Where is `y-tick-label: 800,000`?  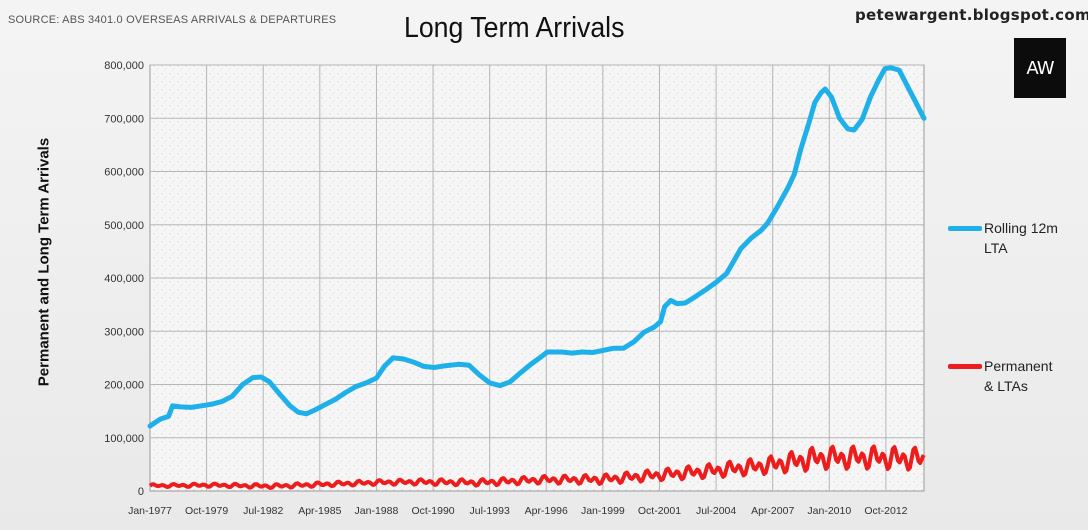 y-tick-label: 800,000 is located at coordinates (124, 66).